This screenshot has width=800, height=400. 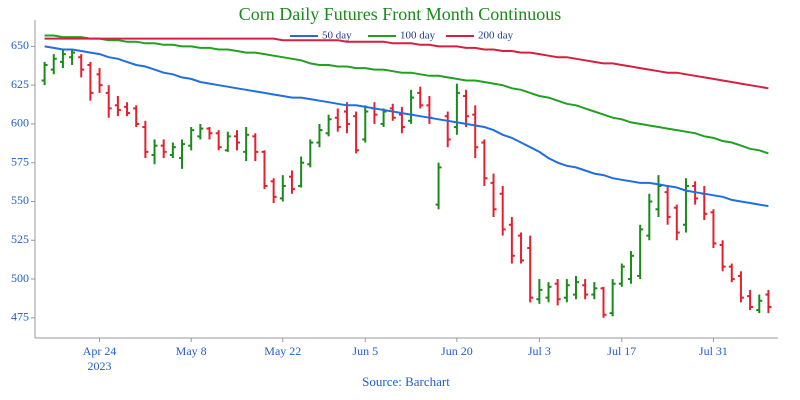 I want to click on x-tick-label: Jul 31, so click(x=713, y=351).